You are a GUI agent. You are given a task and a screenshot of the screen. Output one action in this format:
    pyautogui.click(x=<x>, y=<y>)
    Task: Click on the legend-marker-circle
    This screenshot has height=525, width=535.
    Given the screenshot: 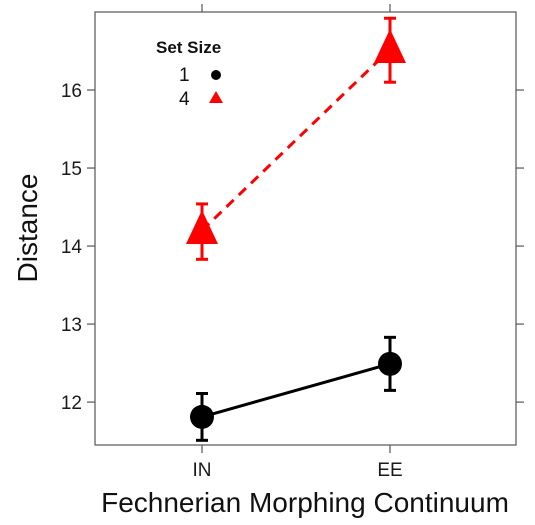 What is the action you would take?
    pyautogui.click(x=216, y=75)
    